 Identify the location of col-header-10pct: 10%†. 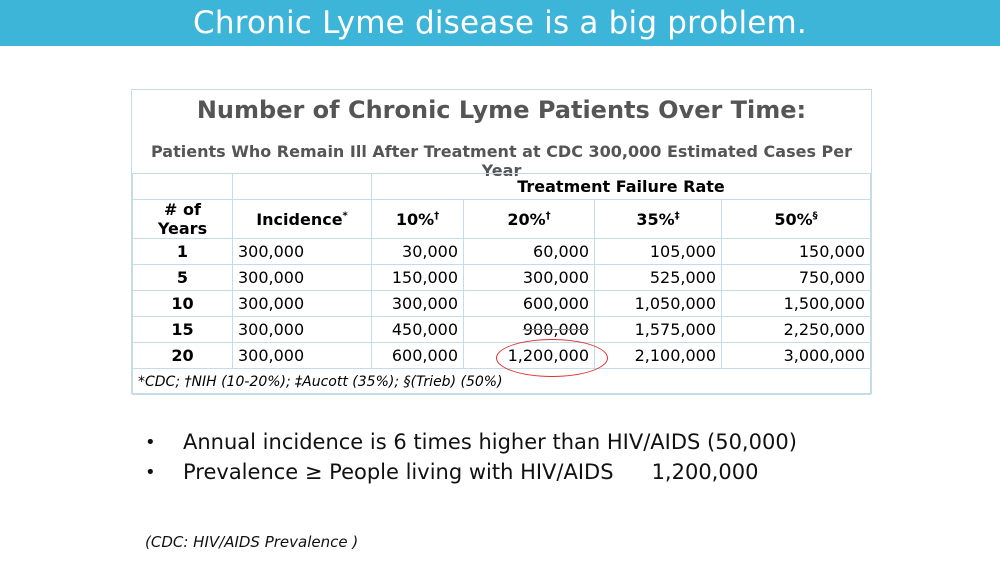
(417, 219).